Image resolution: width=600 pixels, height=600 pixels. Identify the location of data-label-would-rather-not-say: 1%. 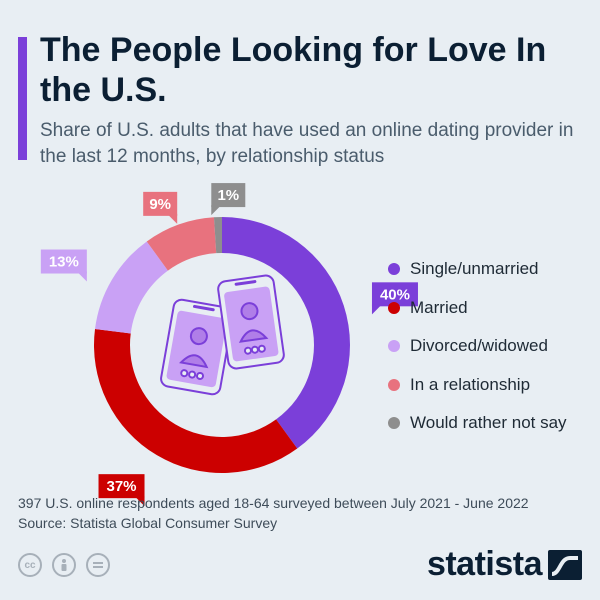
(228, 199).